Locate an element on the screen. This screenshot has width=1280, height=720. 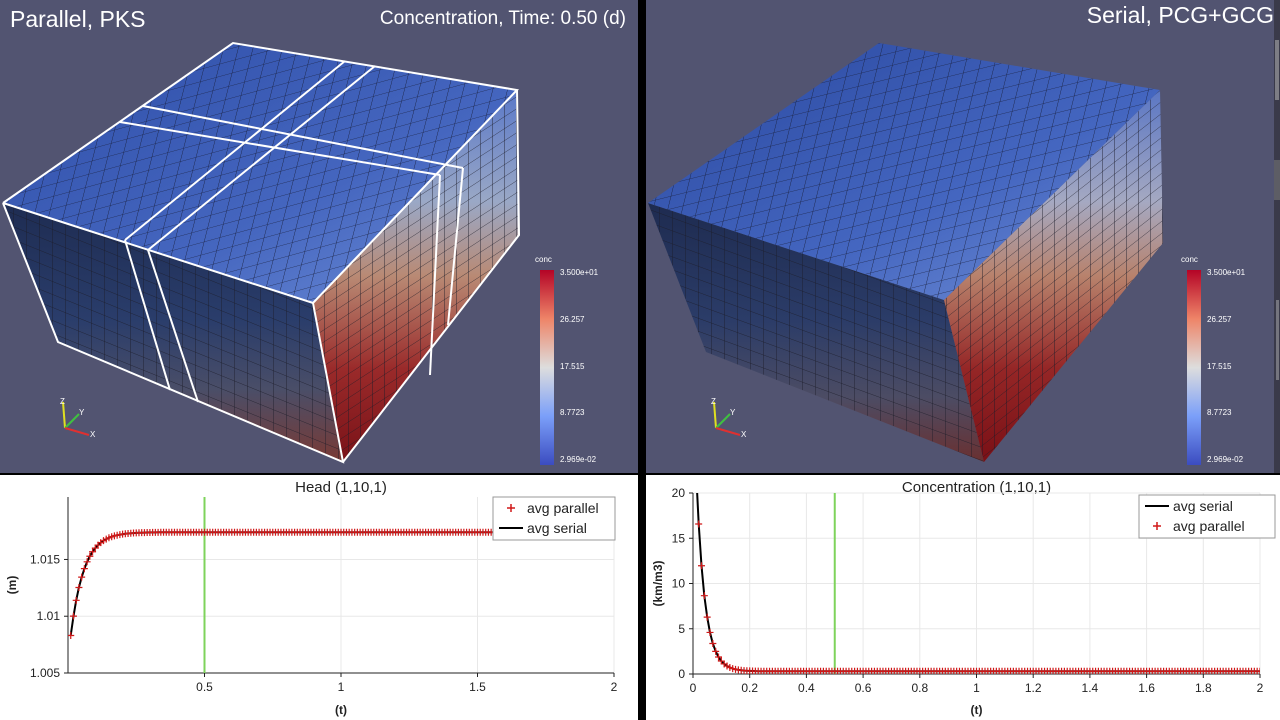
view-subtitle: Concentration, Time: 0.50 (d) is located at coordinates (502, 18).